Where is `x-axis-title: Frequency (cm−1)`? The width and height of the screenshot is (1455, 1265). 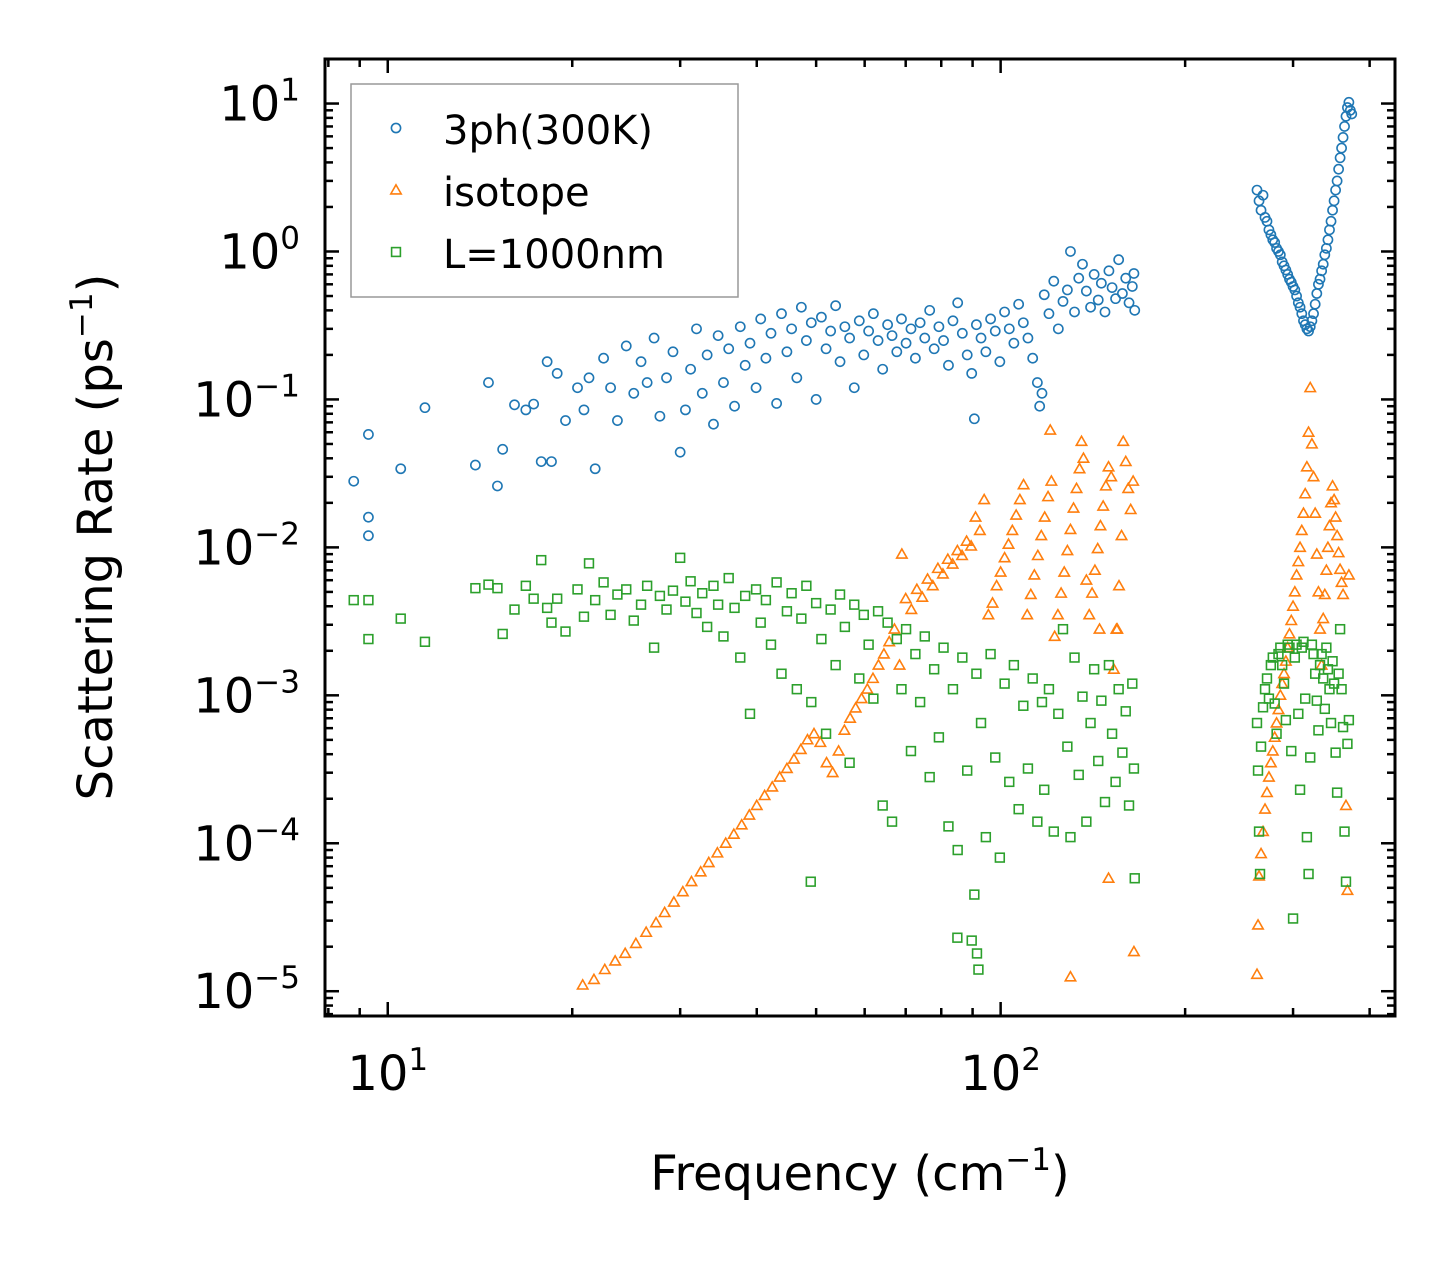
x-axis-title: Frequency (cm−1) is located at coordinates (860, 1172).